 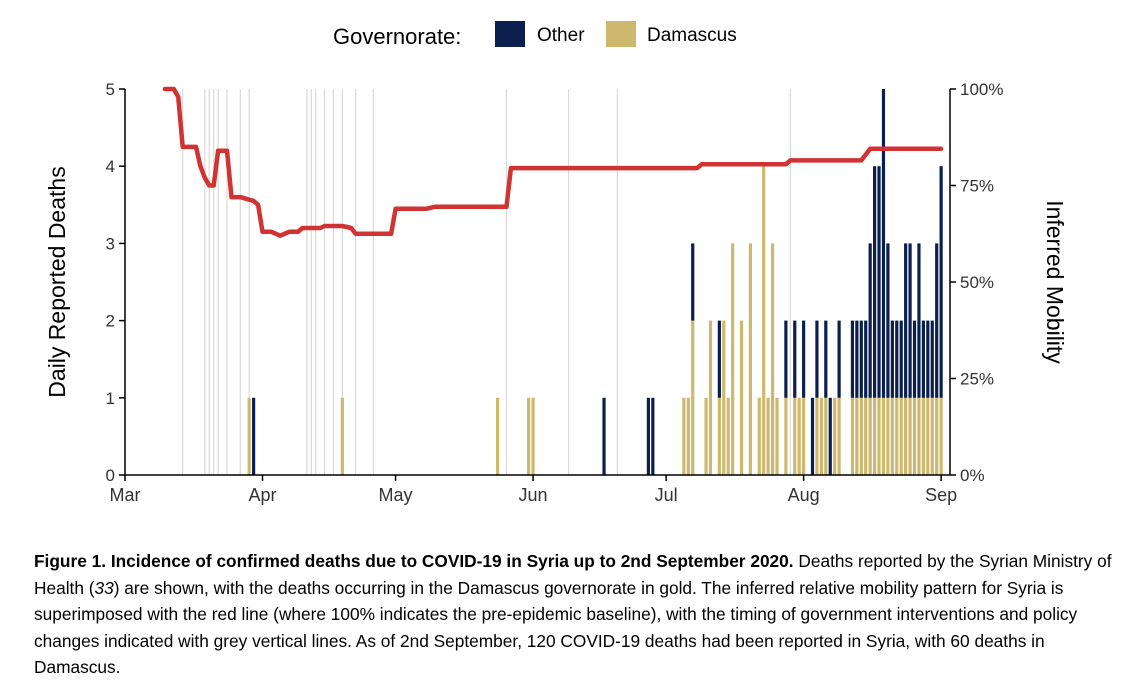 What do you see at coordinates (104, 587) in the screenshot?
I see `caption-reference: 33` at bounding box center [104, 587].